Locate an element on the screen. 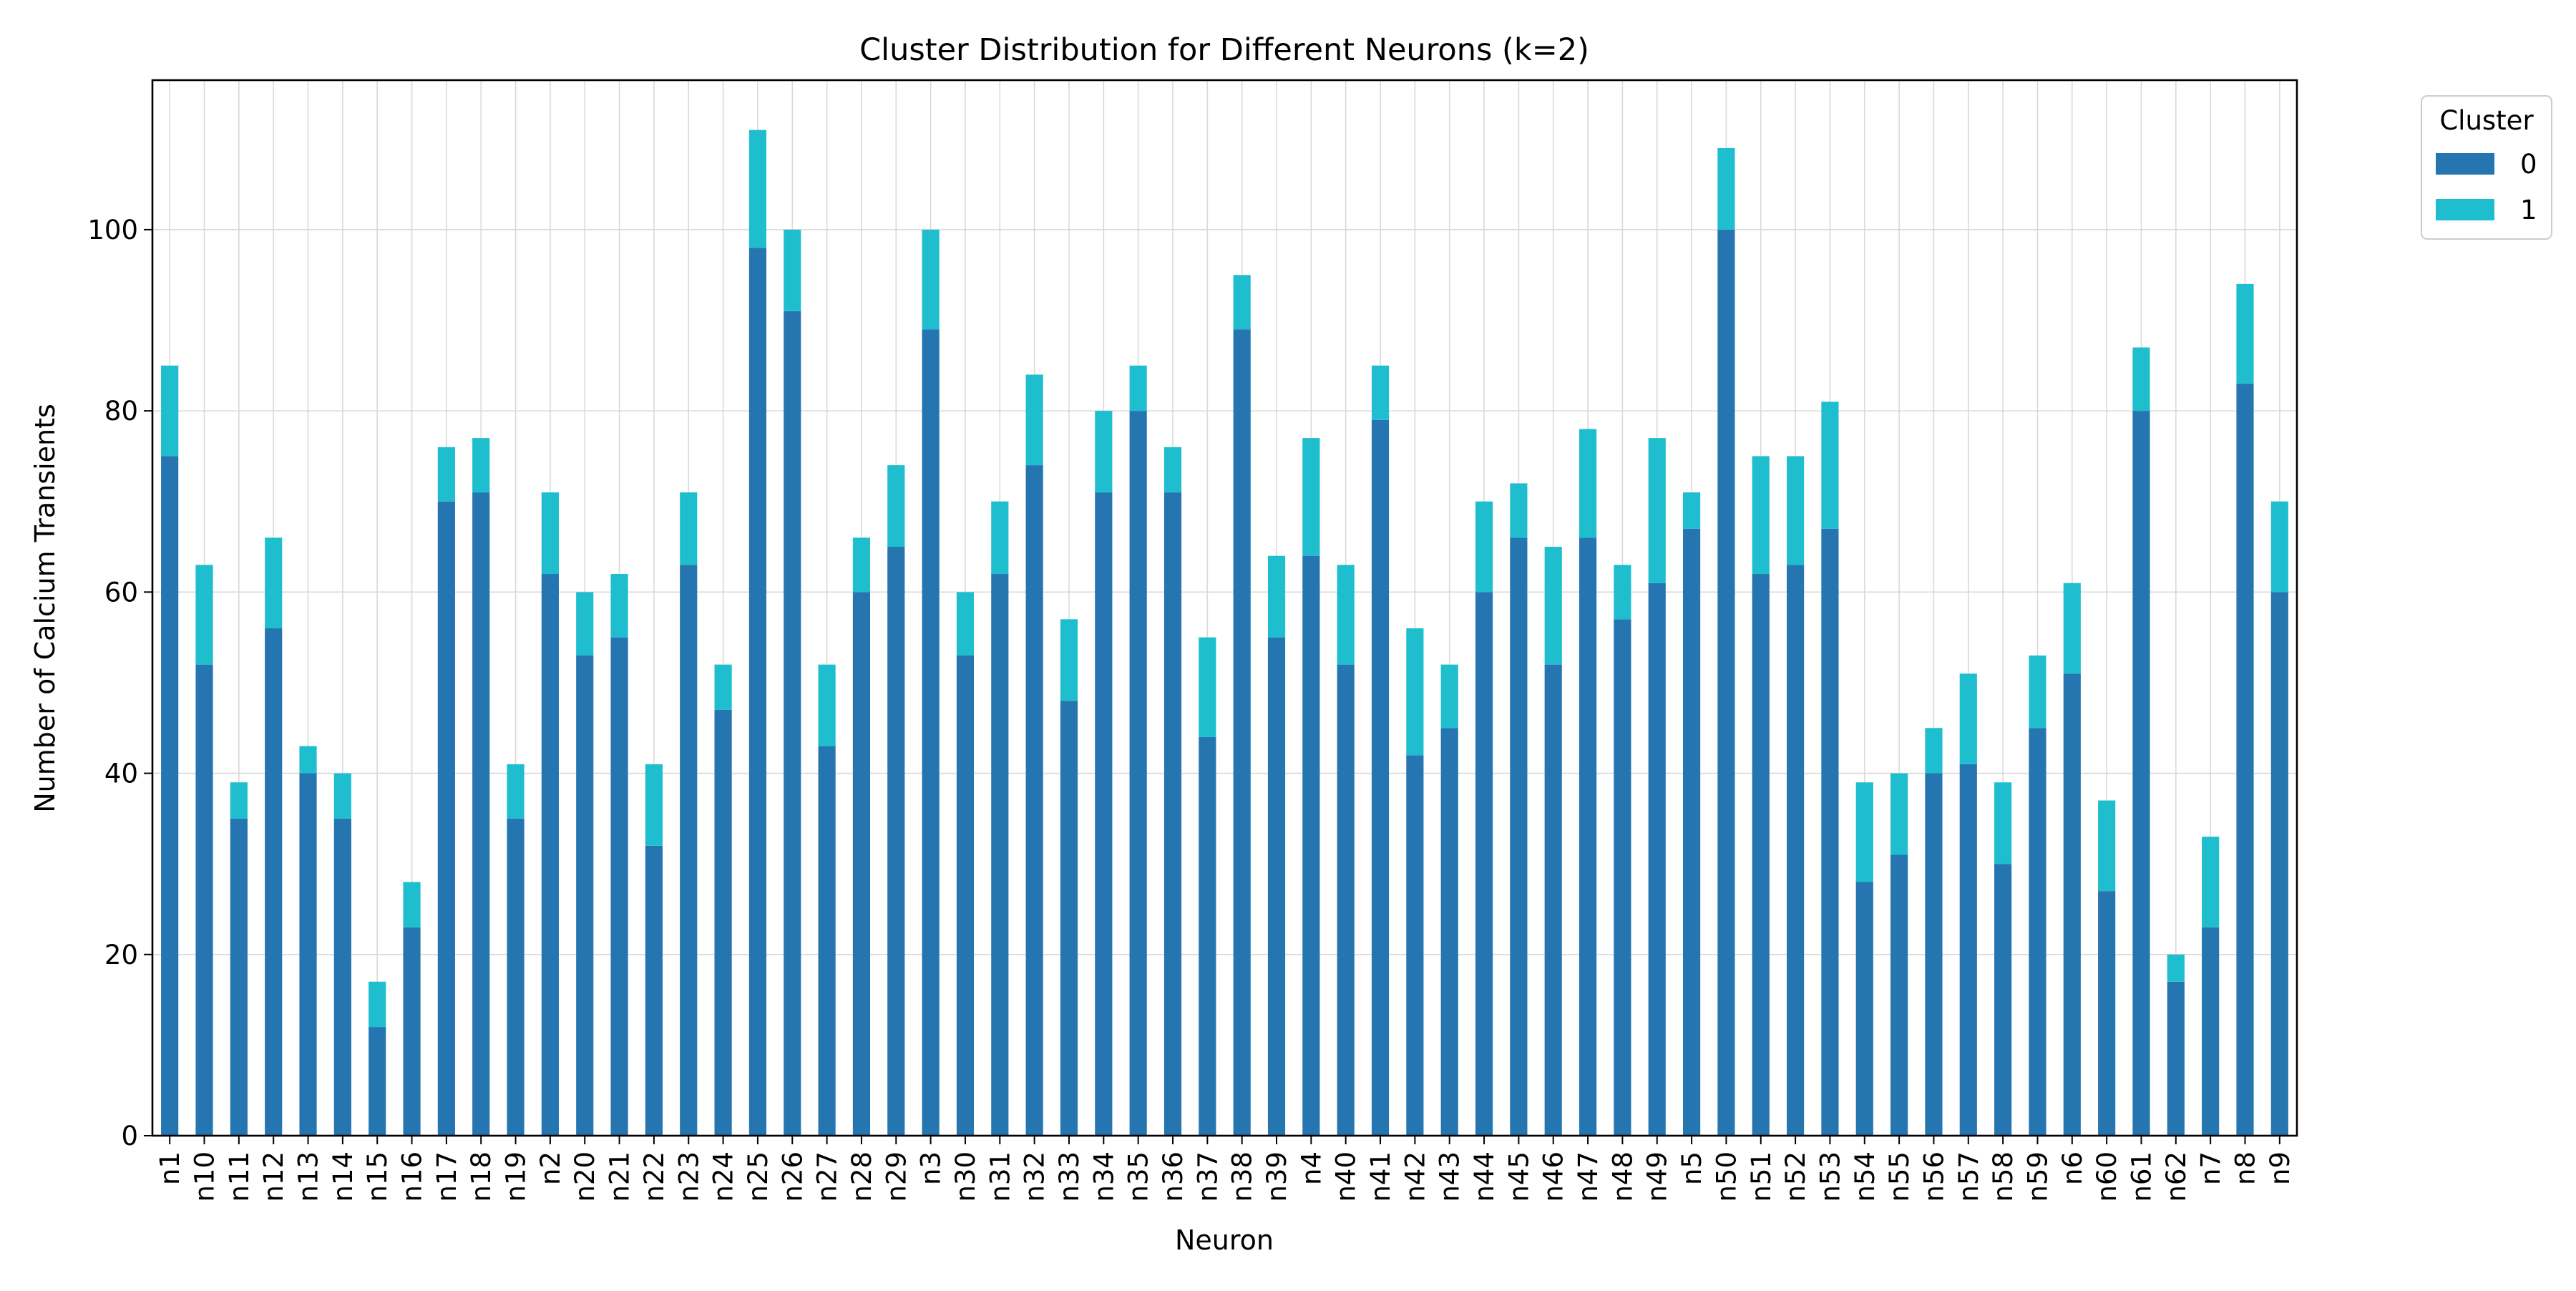 The width and height of the screenshot is (2576, 1291). bar-cluster-0-n42 is located at coordinates (1415, 945).